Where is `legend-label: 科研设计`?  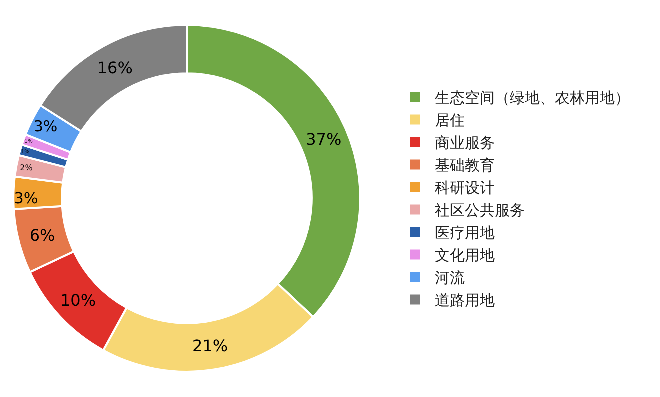 legend-label: 科研设计 is located at coordinates (465, 188).